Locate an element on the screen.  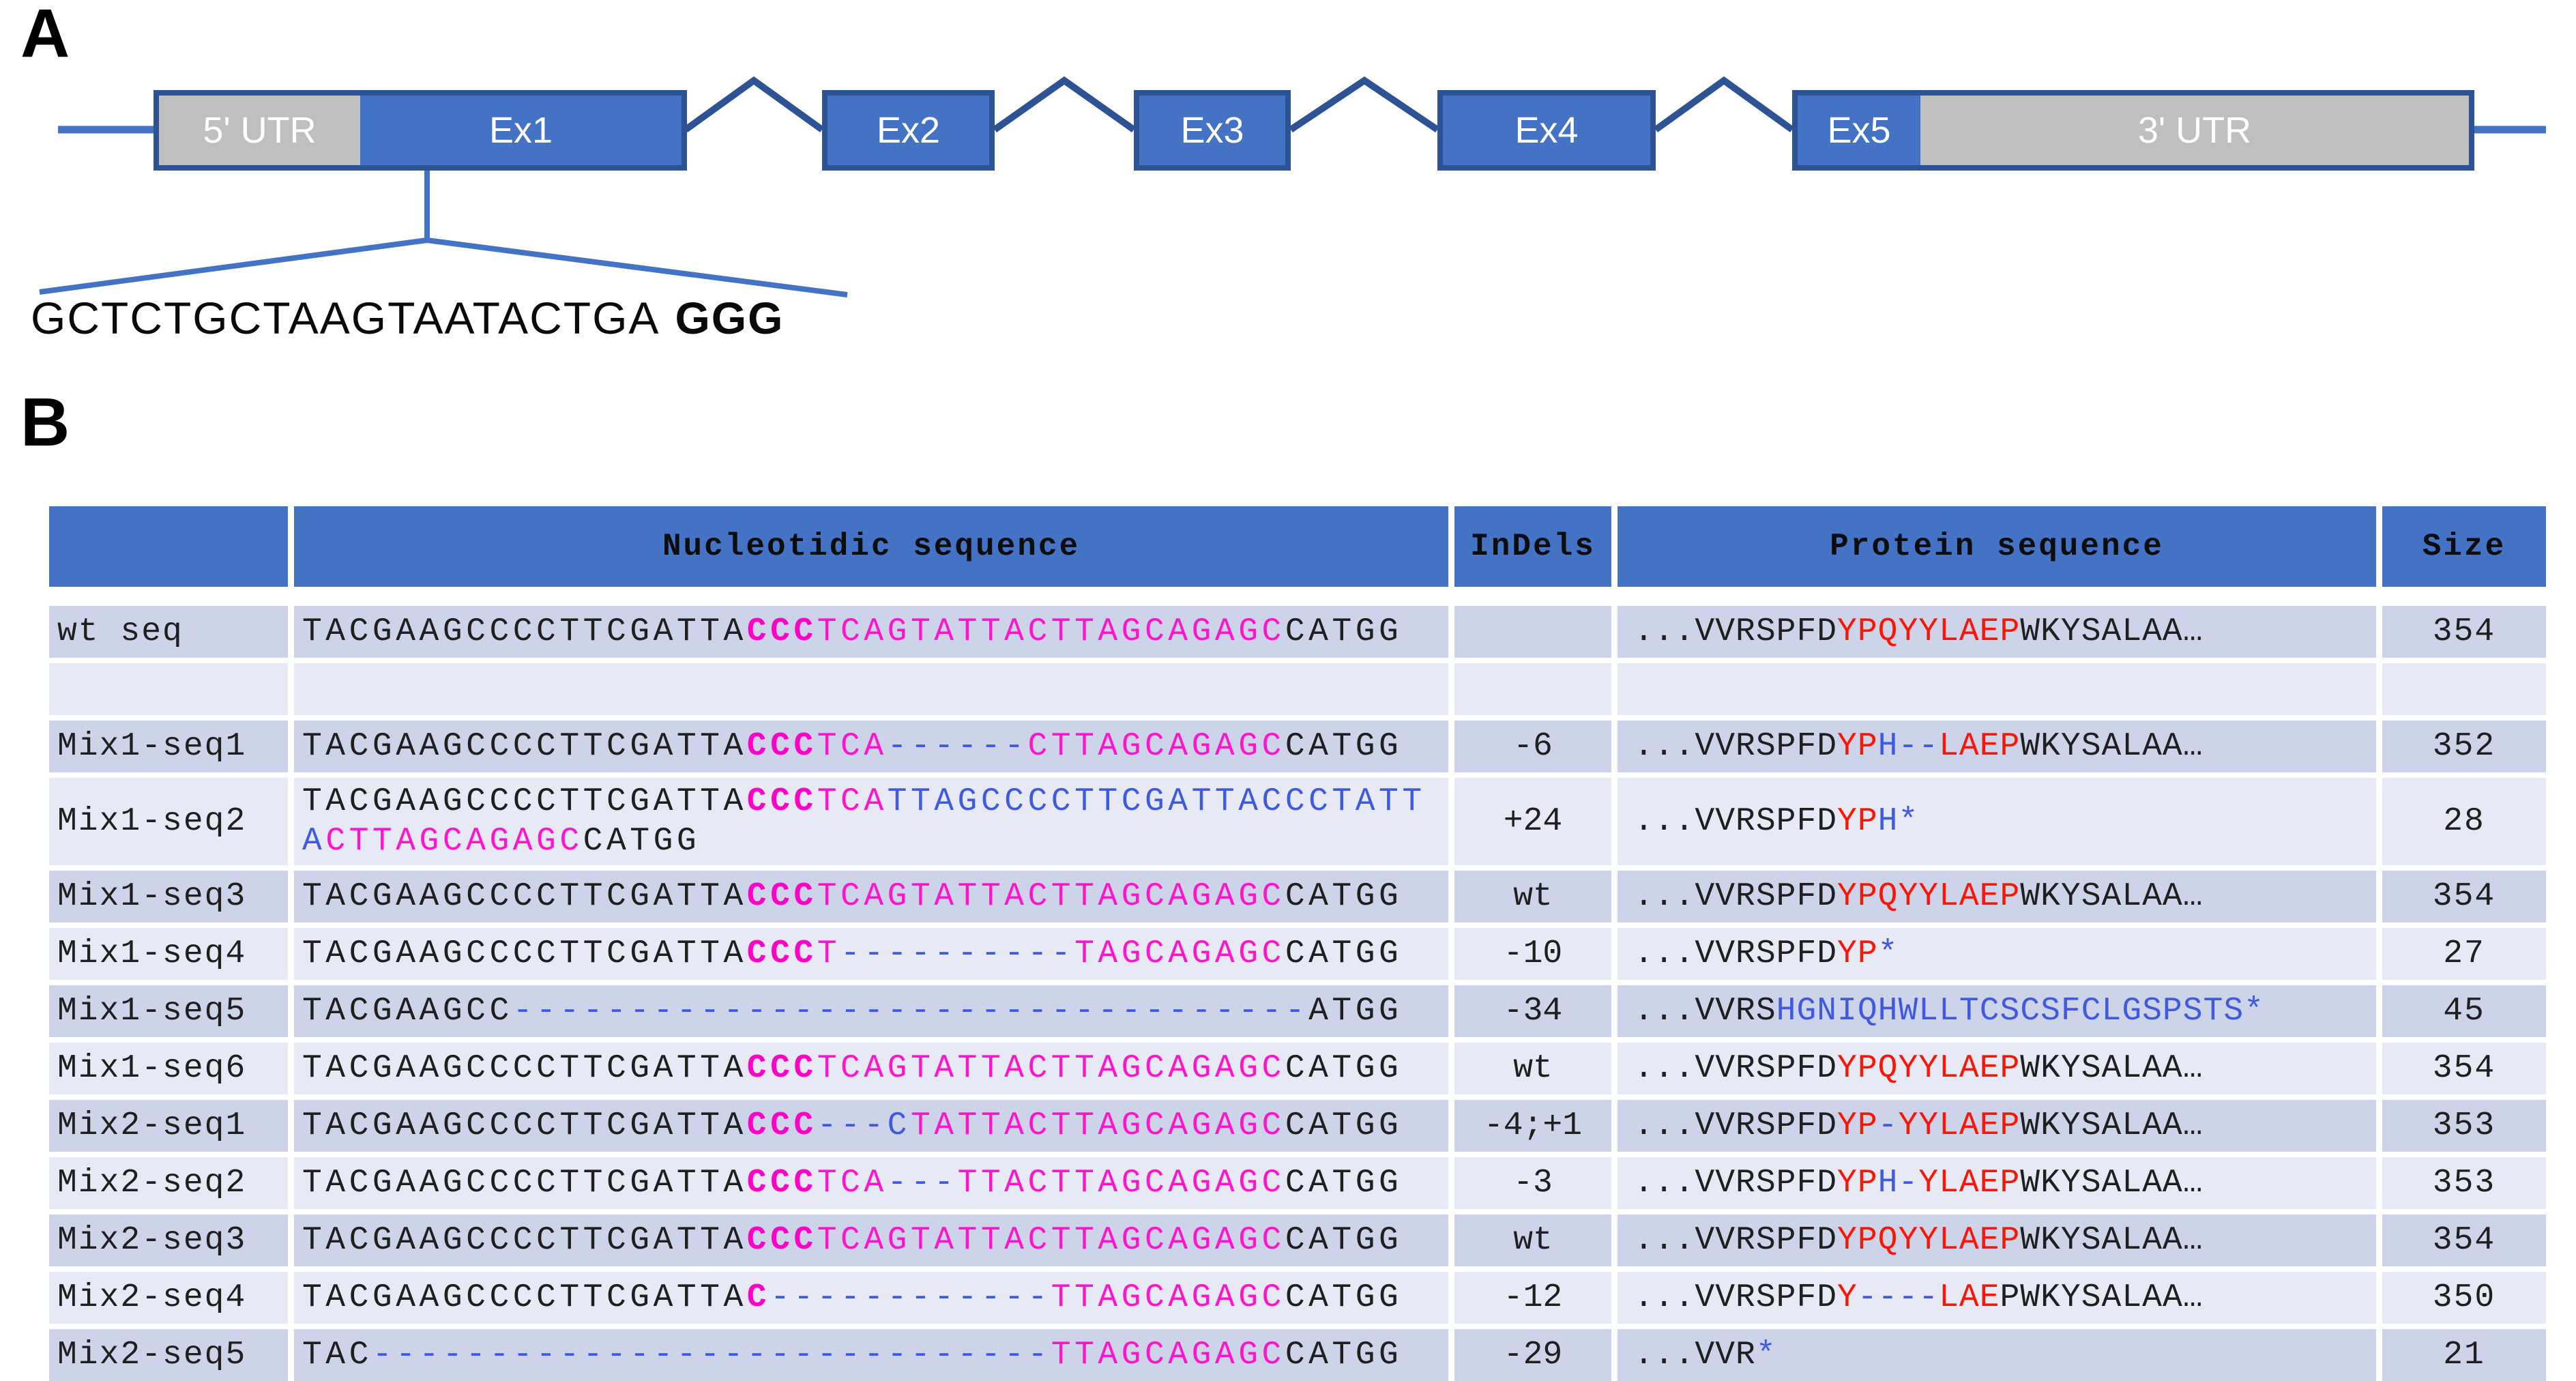
protein-sequence-cell: ...VVR* is located at coordinates (1997, 1355).